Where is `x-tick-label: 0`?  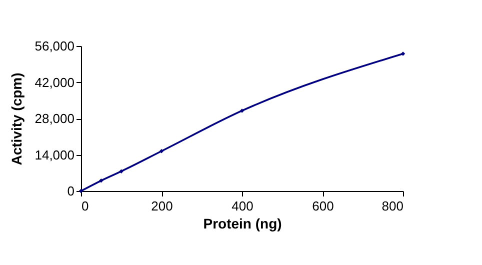 x-tick-label: 0 is located at coordinates (85, 206).